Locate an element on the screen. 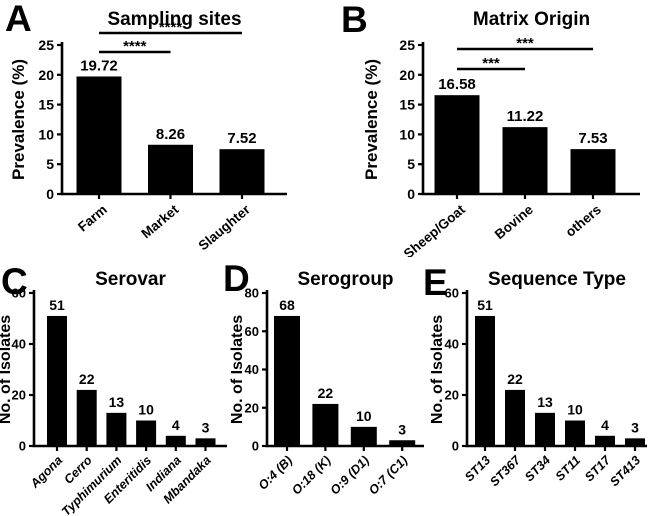  panel-letter-a: A is located at coordinates (18, 19).